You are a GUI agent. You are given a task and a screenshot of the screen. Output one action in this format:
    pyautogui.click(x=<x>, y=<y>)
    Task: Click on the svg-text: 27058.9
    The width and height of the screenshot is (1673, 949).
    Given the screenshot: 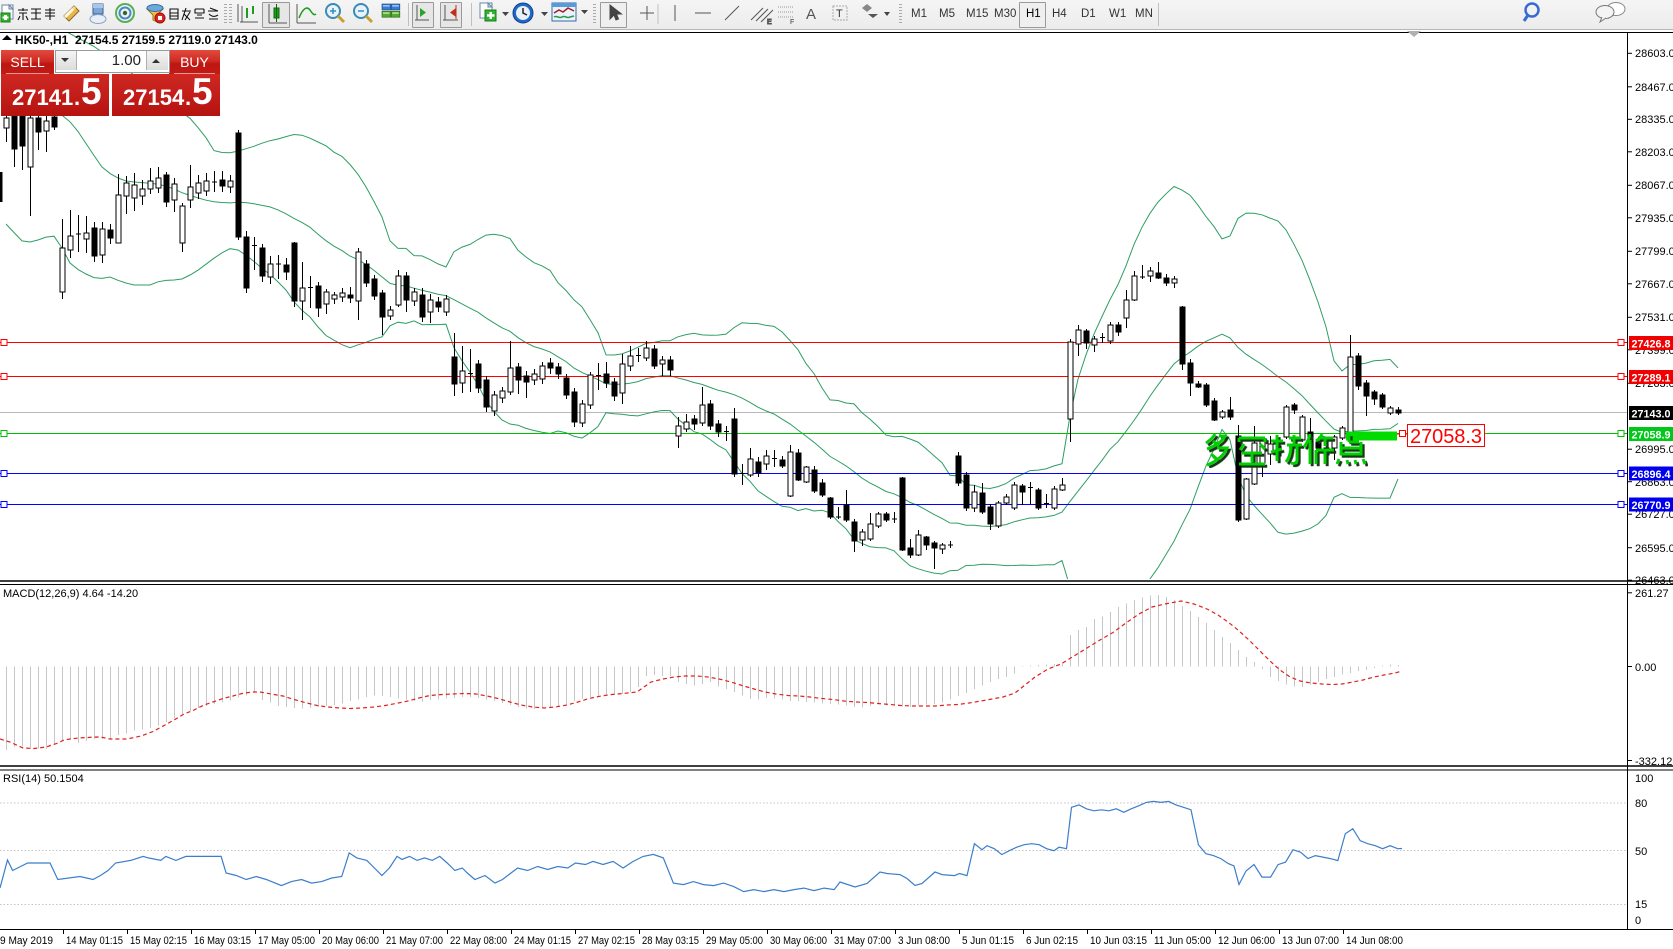 What is the action you would take?
    pyautogui.click(x=1651, y=436)
    